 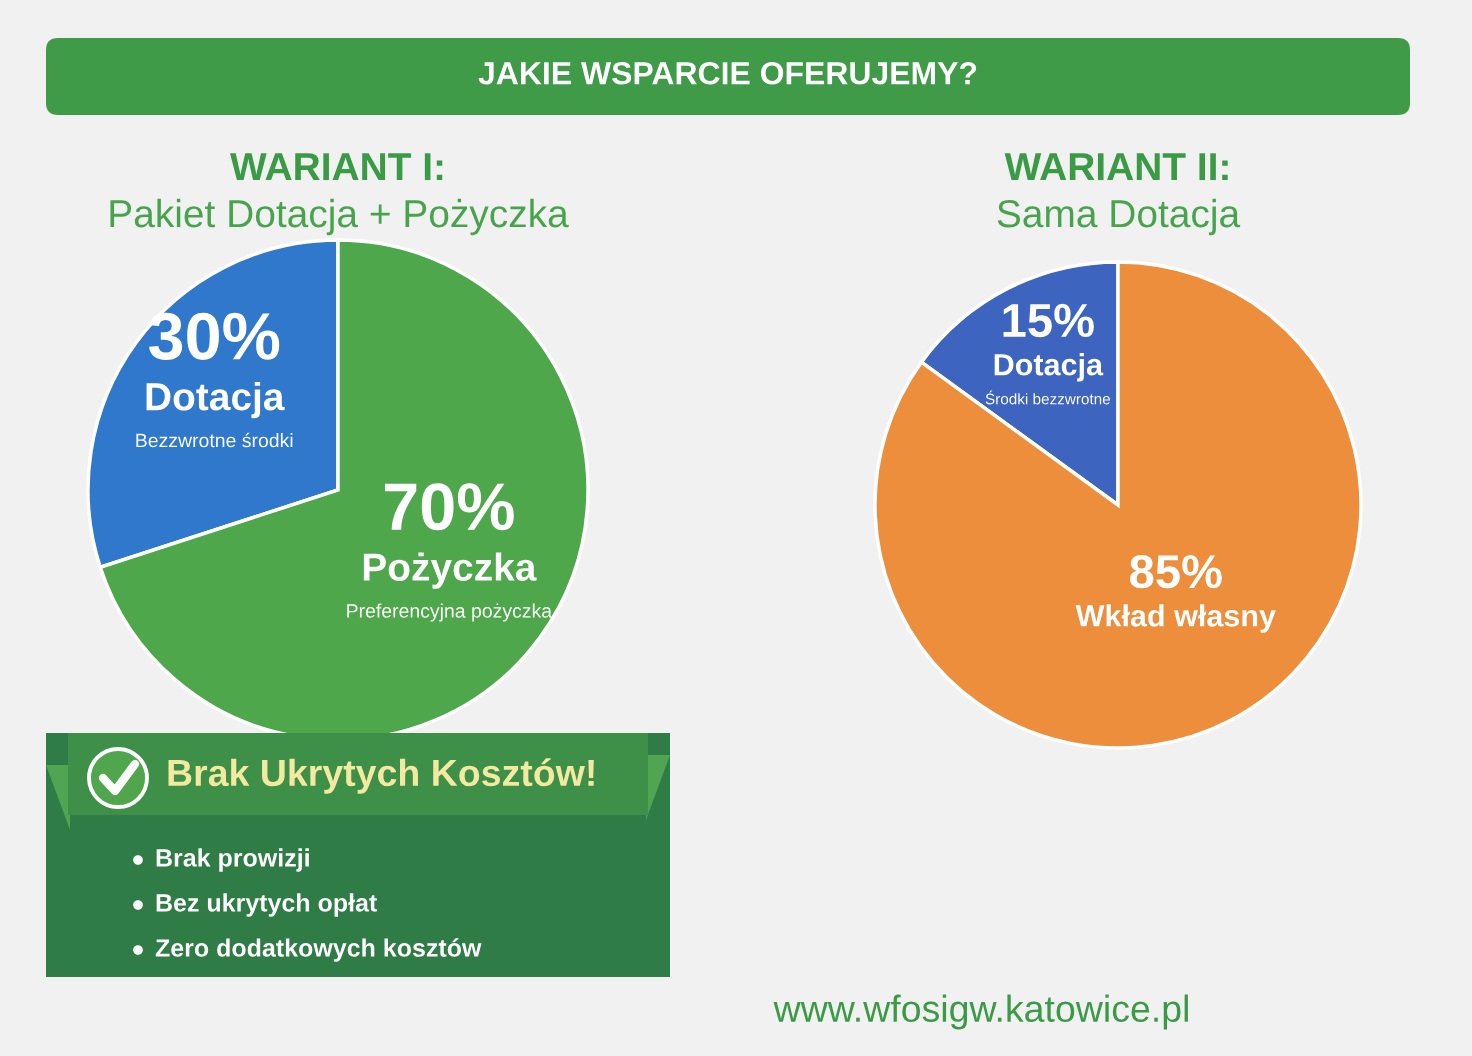 What do you see at coordinates (381, 776) in the screenshot?
I see `text: Brak Ukrytych Kosztów!` at bounding box center [381, 776].